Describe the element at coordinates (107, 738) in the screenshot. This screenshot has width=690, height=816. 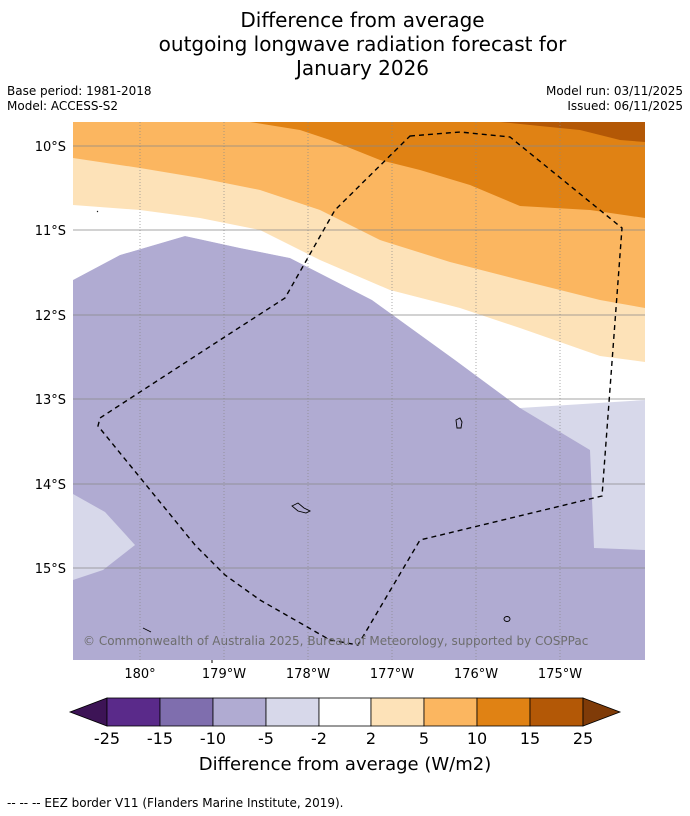
I see `colorbar-tick: -25` at that location.